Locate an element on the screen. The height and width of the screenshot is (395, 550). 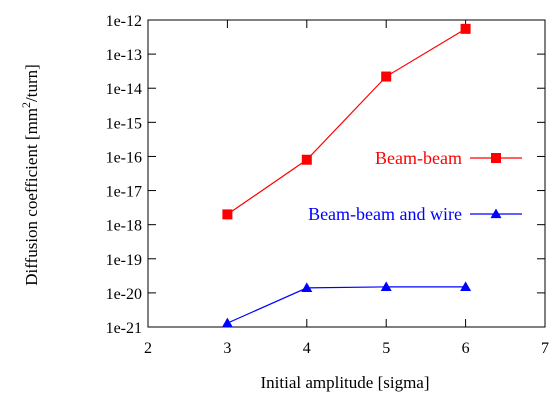
y-tick-label: 1e-16 is located at coordinates (124, 157).